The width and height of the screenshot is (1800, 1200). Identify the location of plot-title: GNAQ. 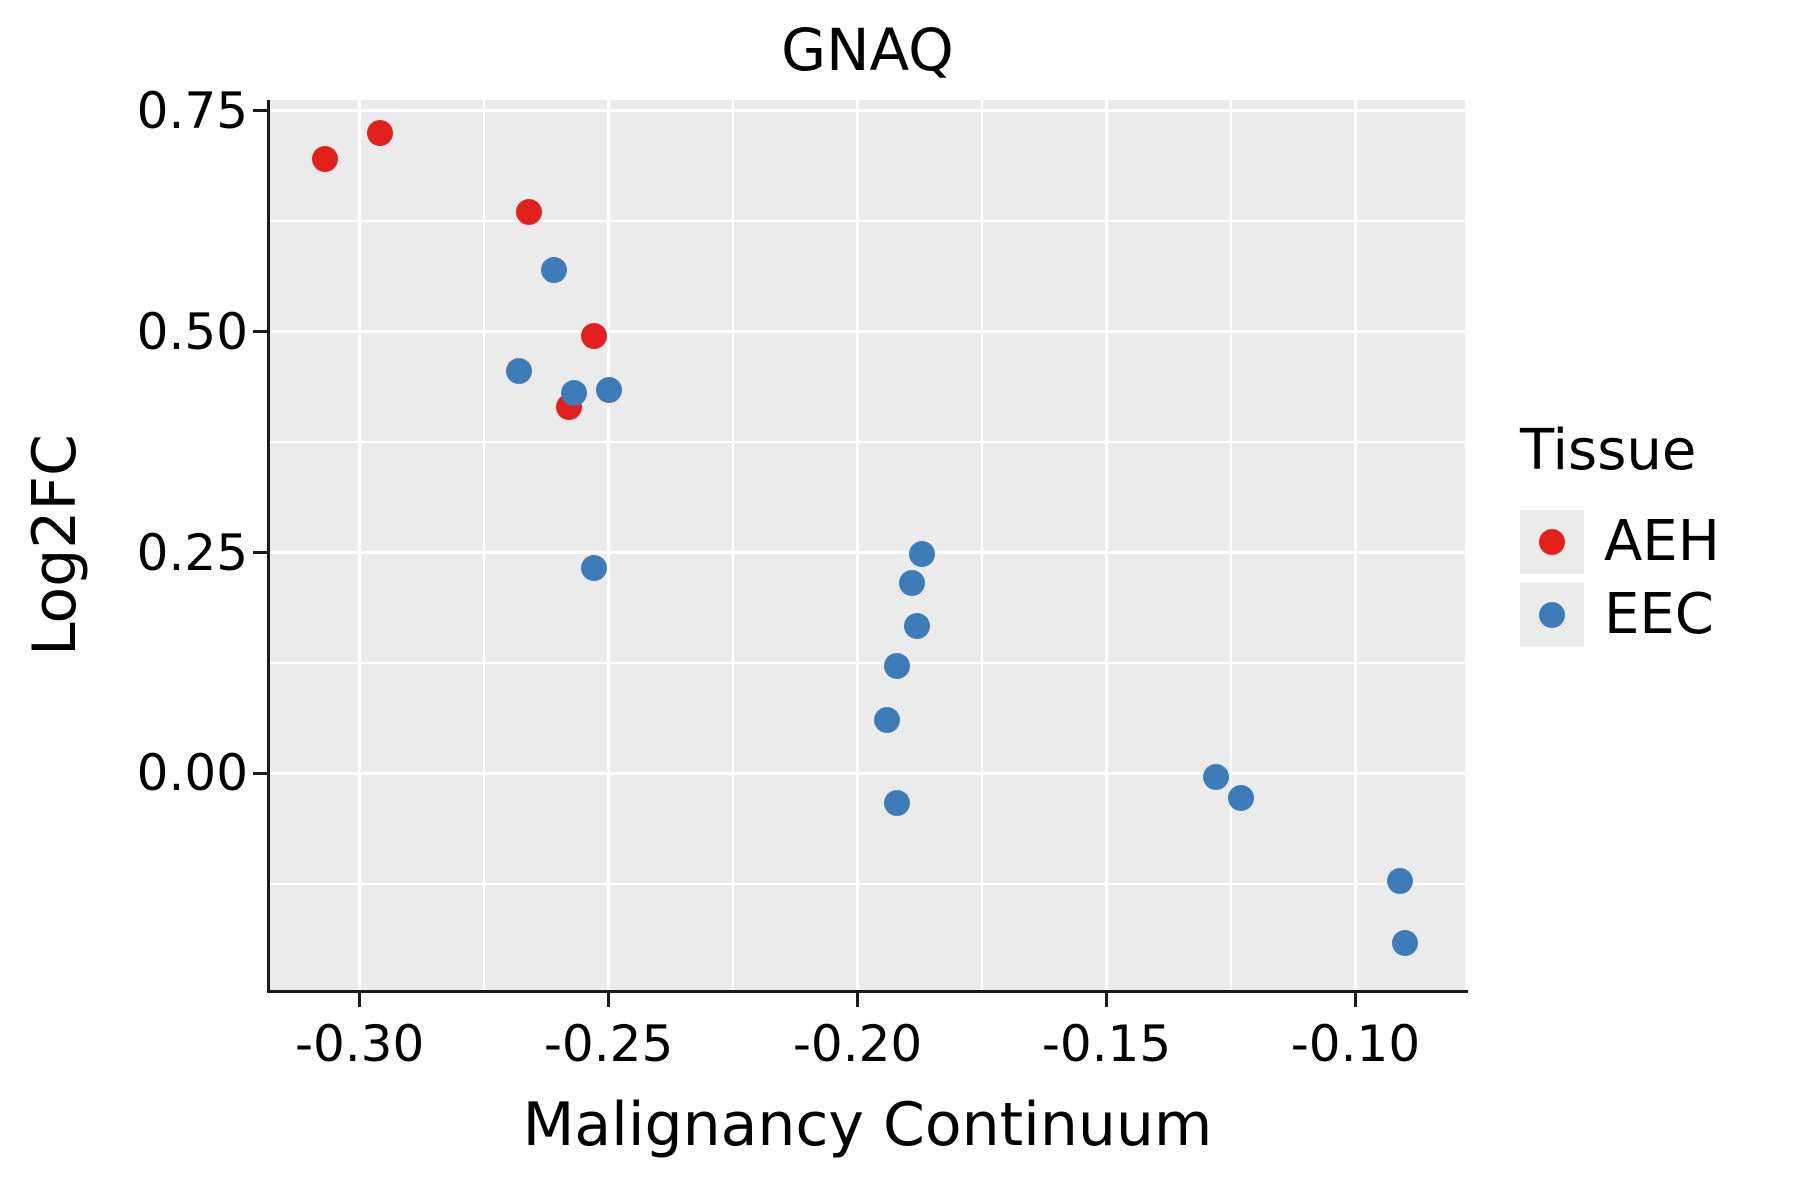
(867, 50).